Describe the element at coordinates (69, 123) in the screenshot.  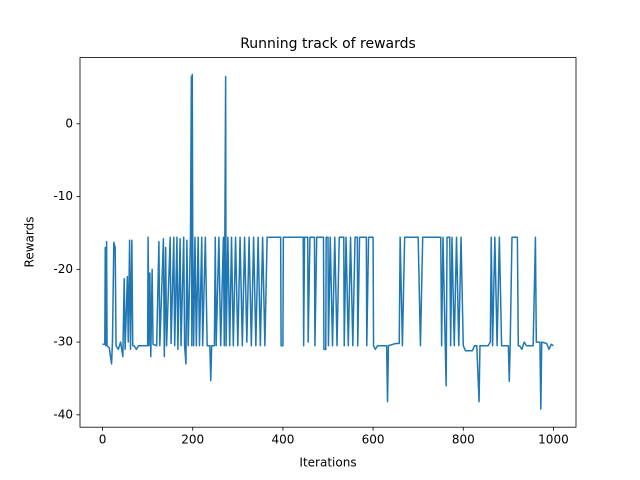
I see `y-tick-label: 0` at that location.